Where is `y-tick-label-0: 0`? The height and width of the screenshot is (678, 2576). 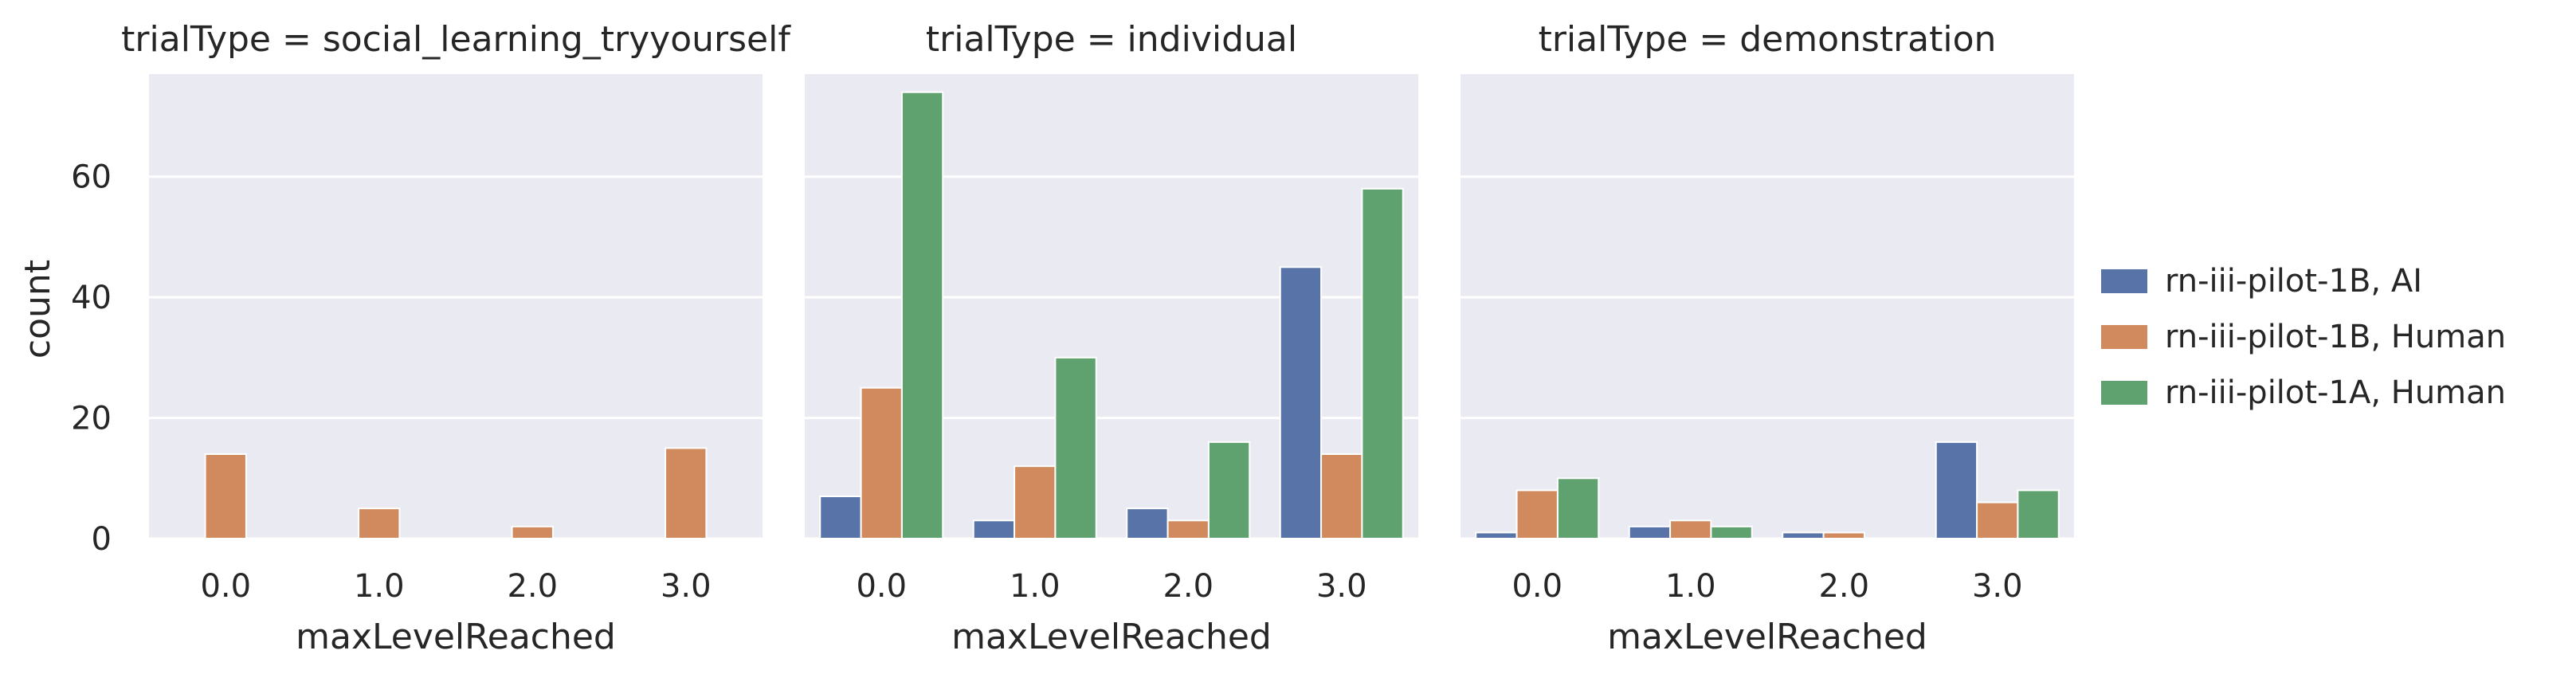 y-tick-label-0: 0 is located at coordinates (102, 539).